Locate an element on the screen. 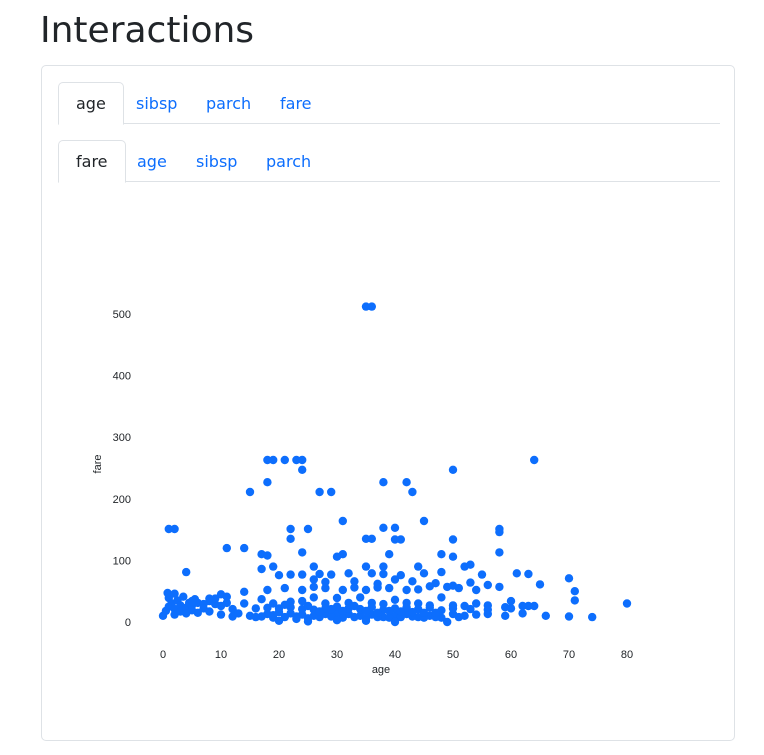 This screenshot has height=755, width=764. subtab-fare: fare is located at coordinates (92, 161).